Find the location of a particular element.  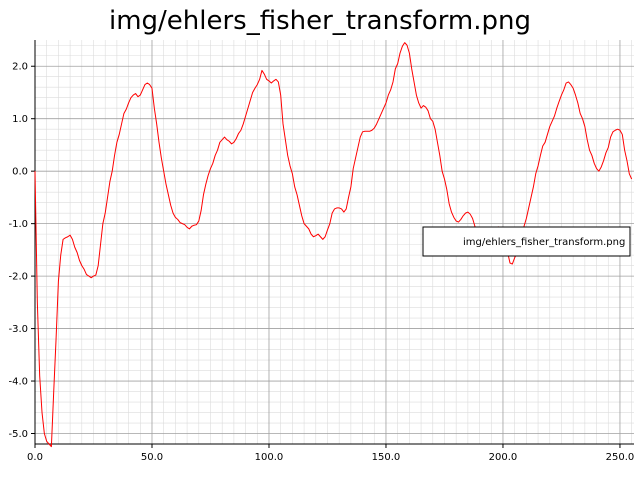

legend: img/ehlers_fisher_transform.png is located at coordinates (526, 241).